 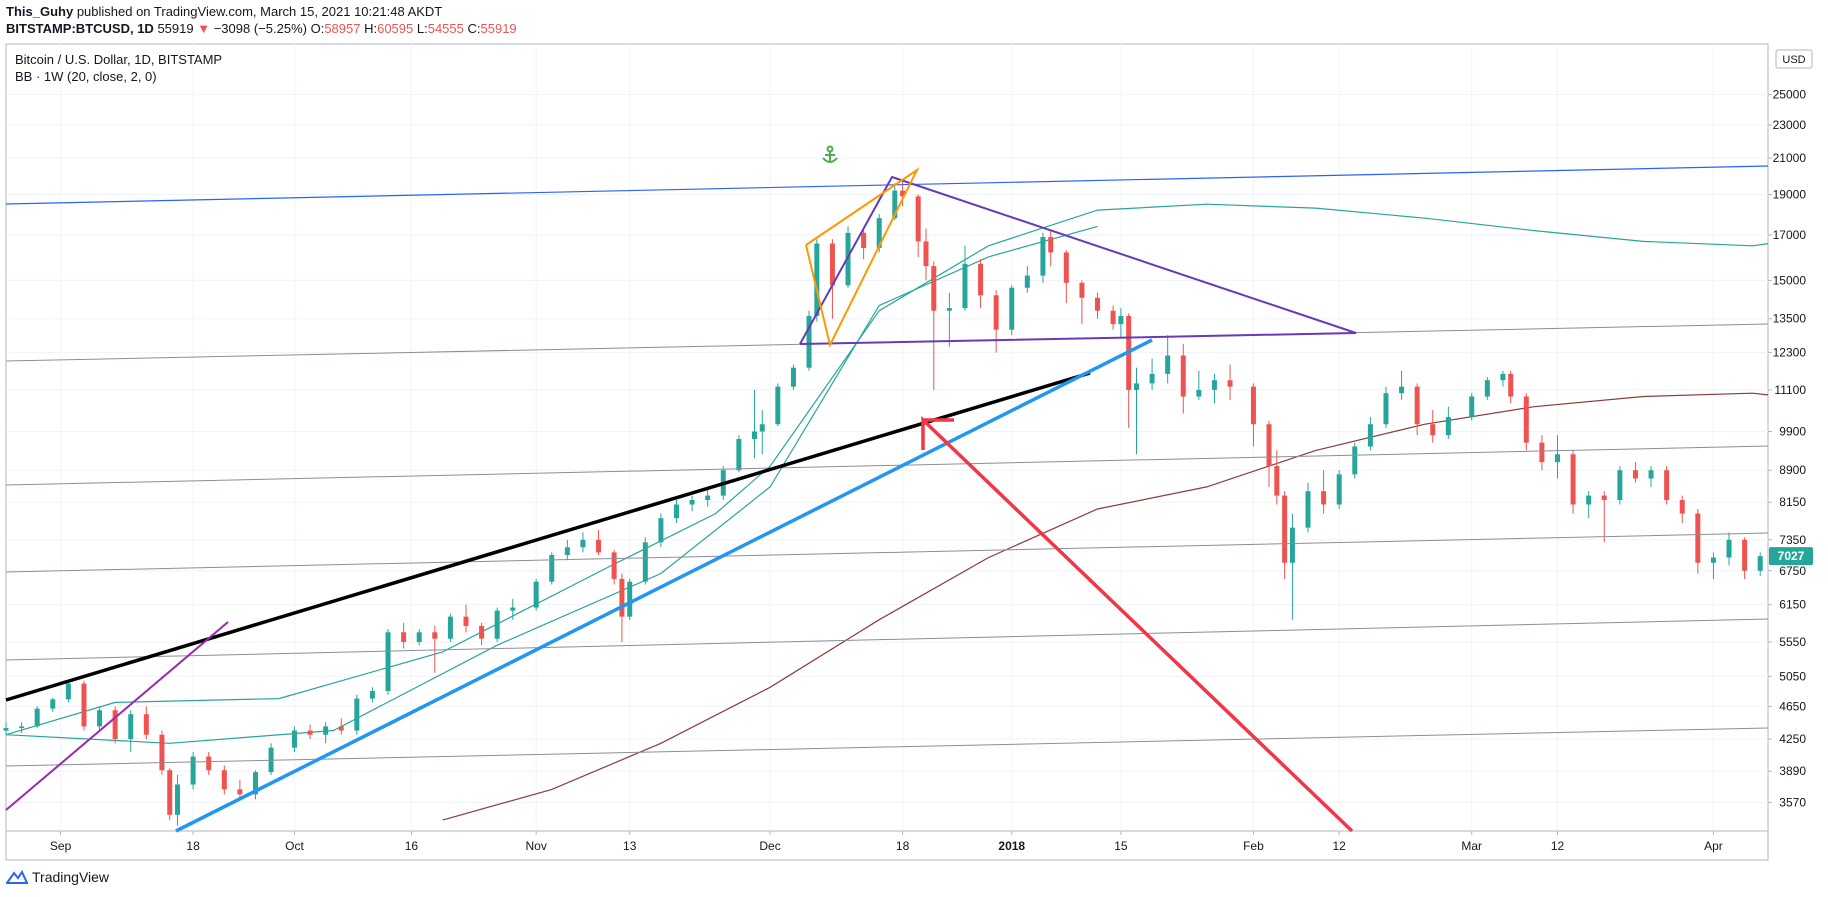 I want to click on down-triangle-icon: ▼, so click(x=204, y=28).